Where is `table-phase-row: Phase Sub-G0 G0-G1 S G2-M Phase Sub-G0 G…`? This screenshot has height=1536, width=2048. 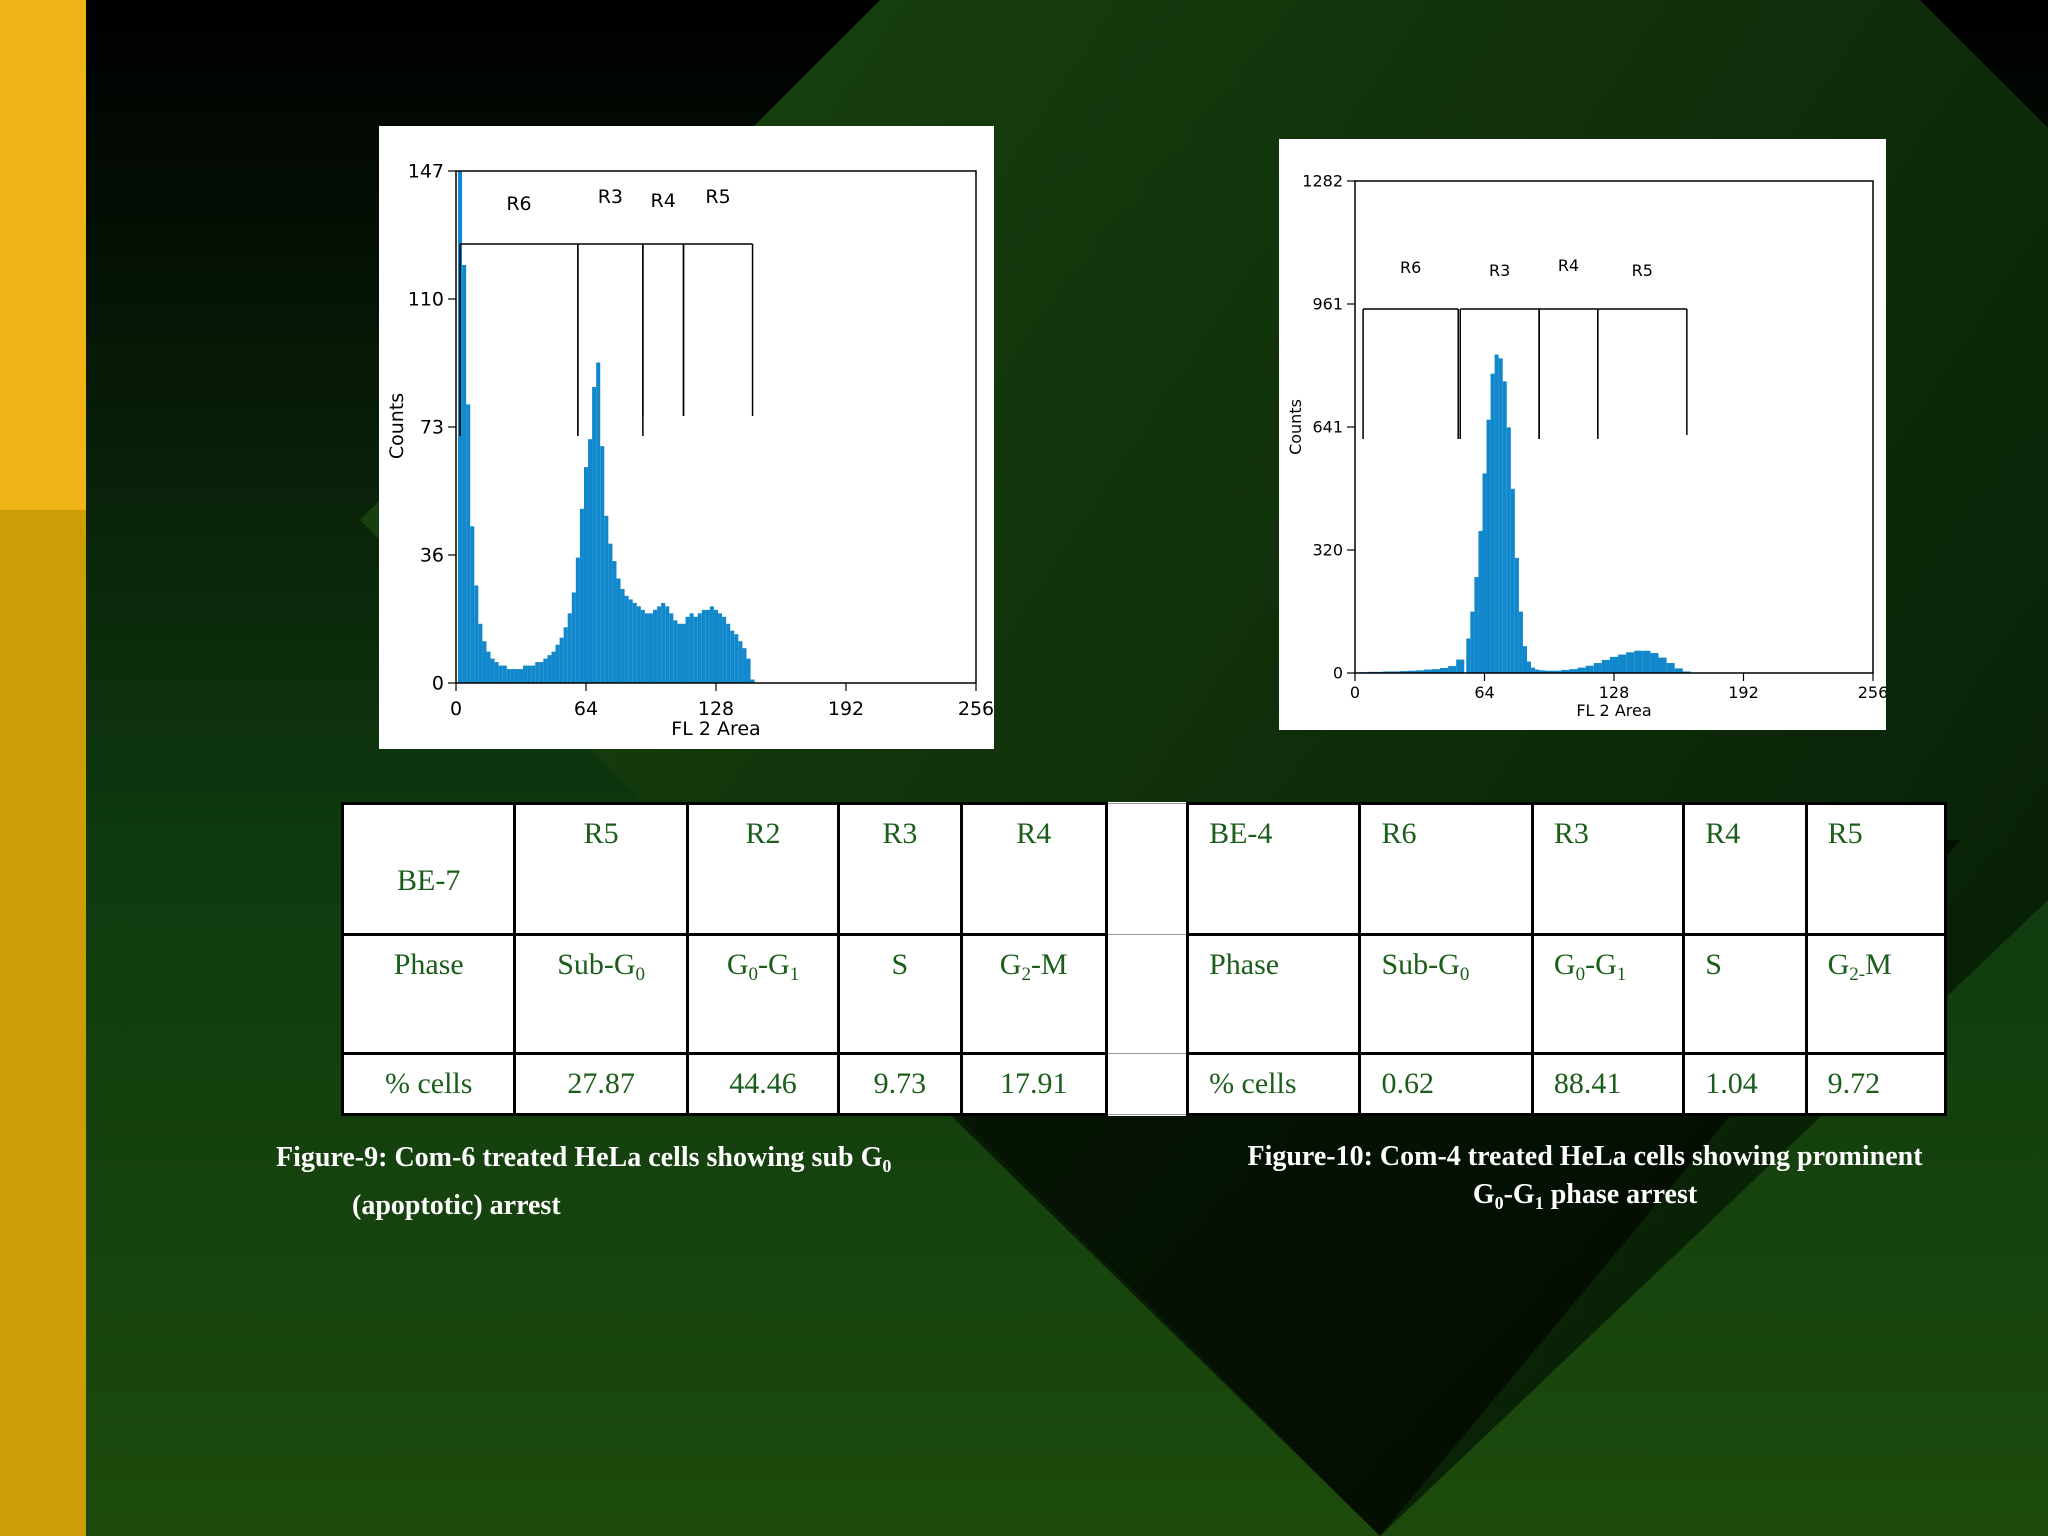 table-phase-row: Phase Sub-G0 G0-G1 S G2-M Phase Sub-G0 G… is located at coordinates (1144, 994).